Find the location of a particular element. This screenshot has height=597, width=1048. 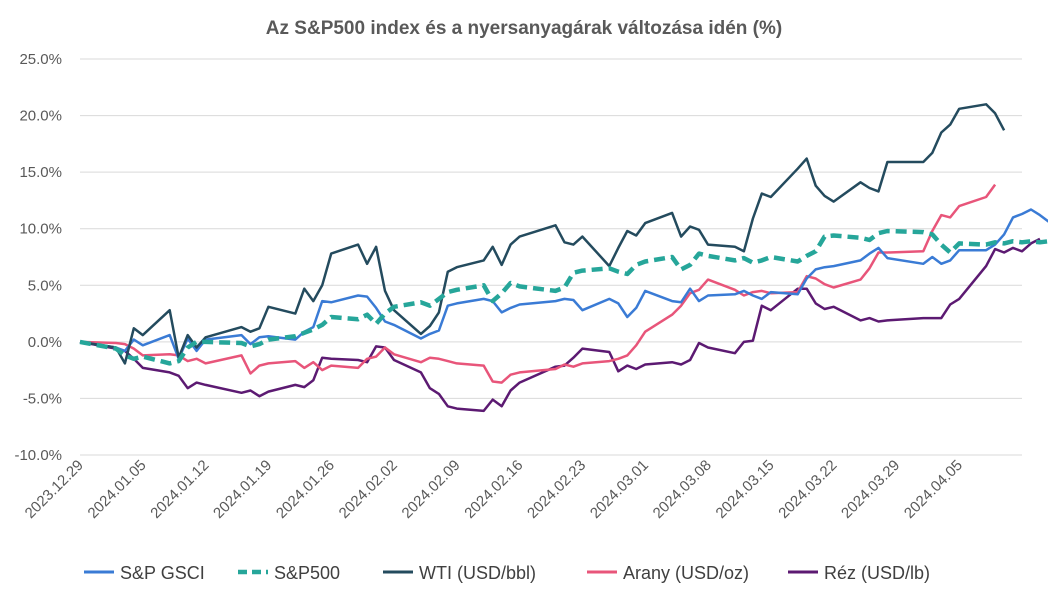

y-tick-label: 20.0% is located at coordinates (40, 116).